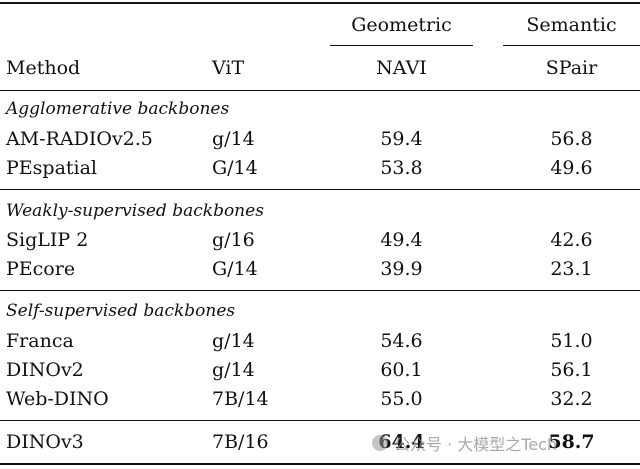 The image size is (640, 469). I want to click on geometric-group-rule, so click(401, 45).